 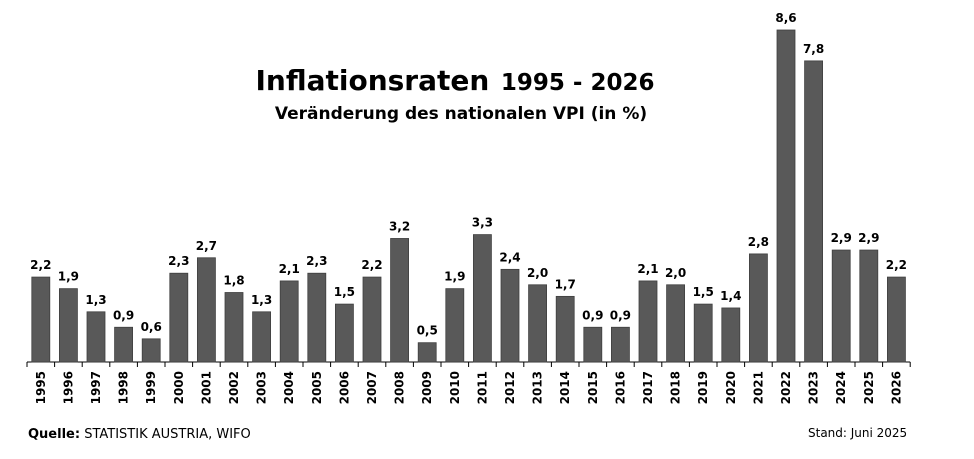 What do you see at coordinates (427, 387) in the screenshot?
I see `x-tick-label: 2009` at bounding box center [427, 387].